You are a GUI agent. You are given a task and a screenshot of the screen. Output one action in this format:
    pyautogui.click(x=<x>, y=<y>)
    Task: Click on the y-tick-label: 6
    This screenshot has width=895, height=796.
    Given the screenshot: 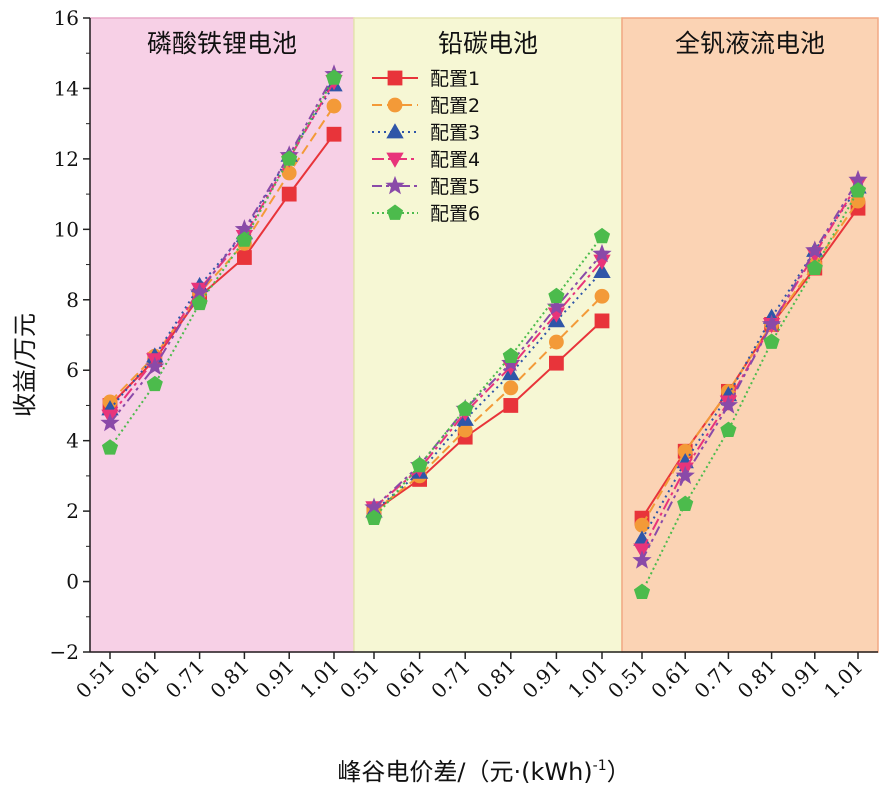 What is the action you would take?
    pyautogui.click(x=72, y=370)
    